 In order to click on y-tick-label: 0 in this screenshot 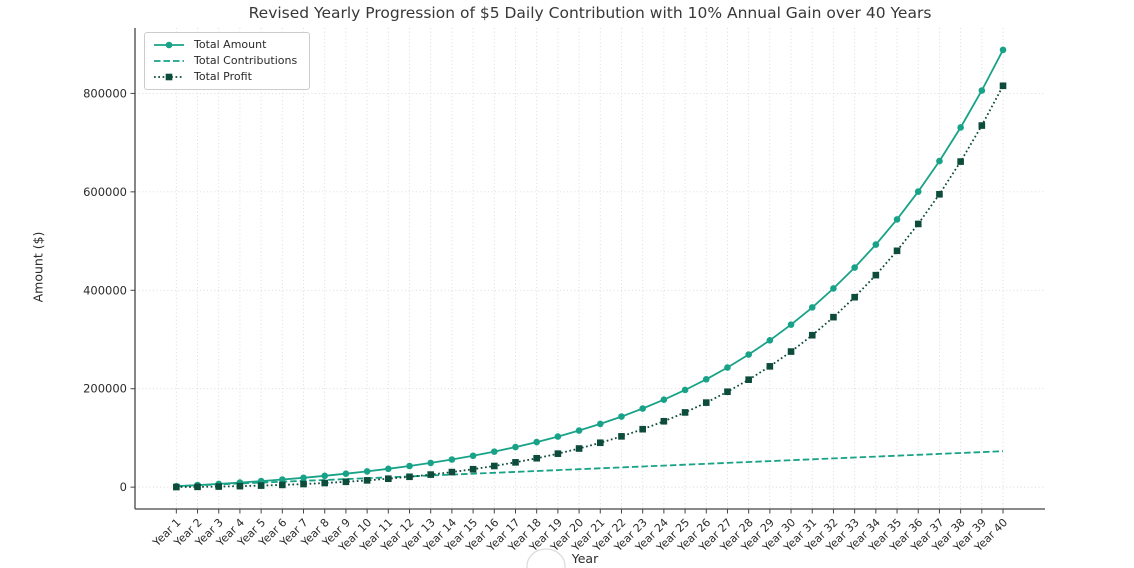, I will do `click(123, 487)`.